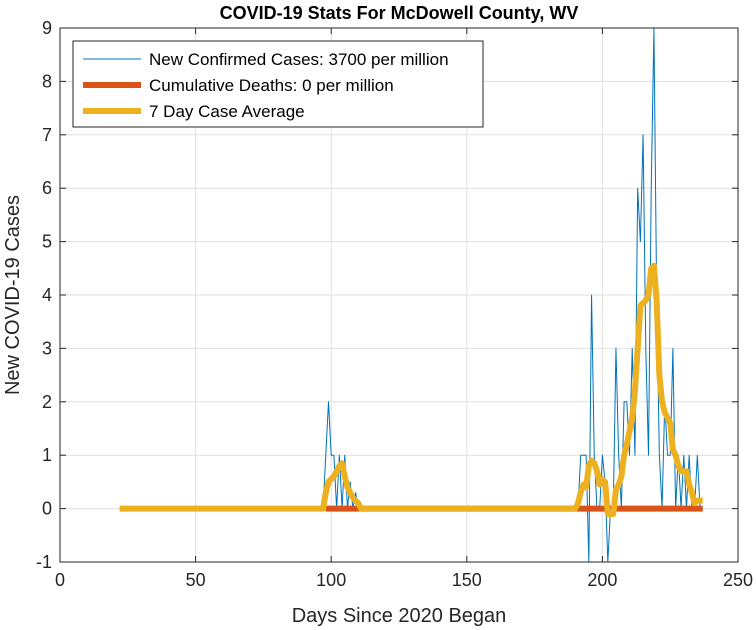  Describe the element at coordinates (47, 188) in the screenshot. I see `y-tick-label: 6` at that location.